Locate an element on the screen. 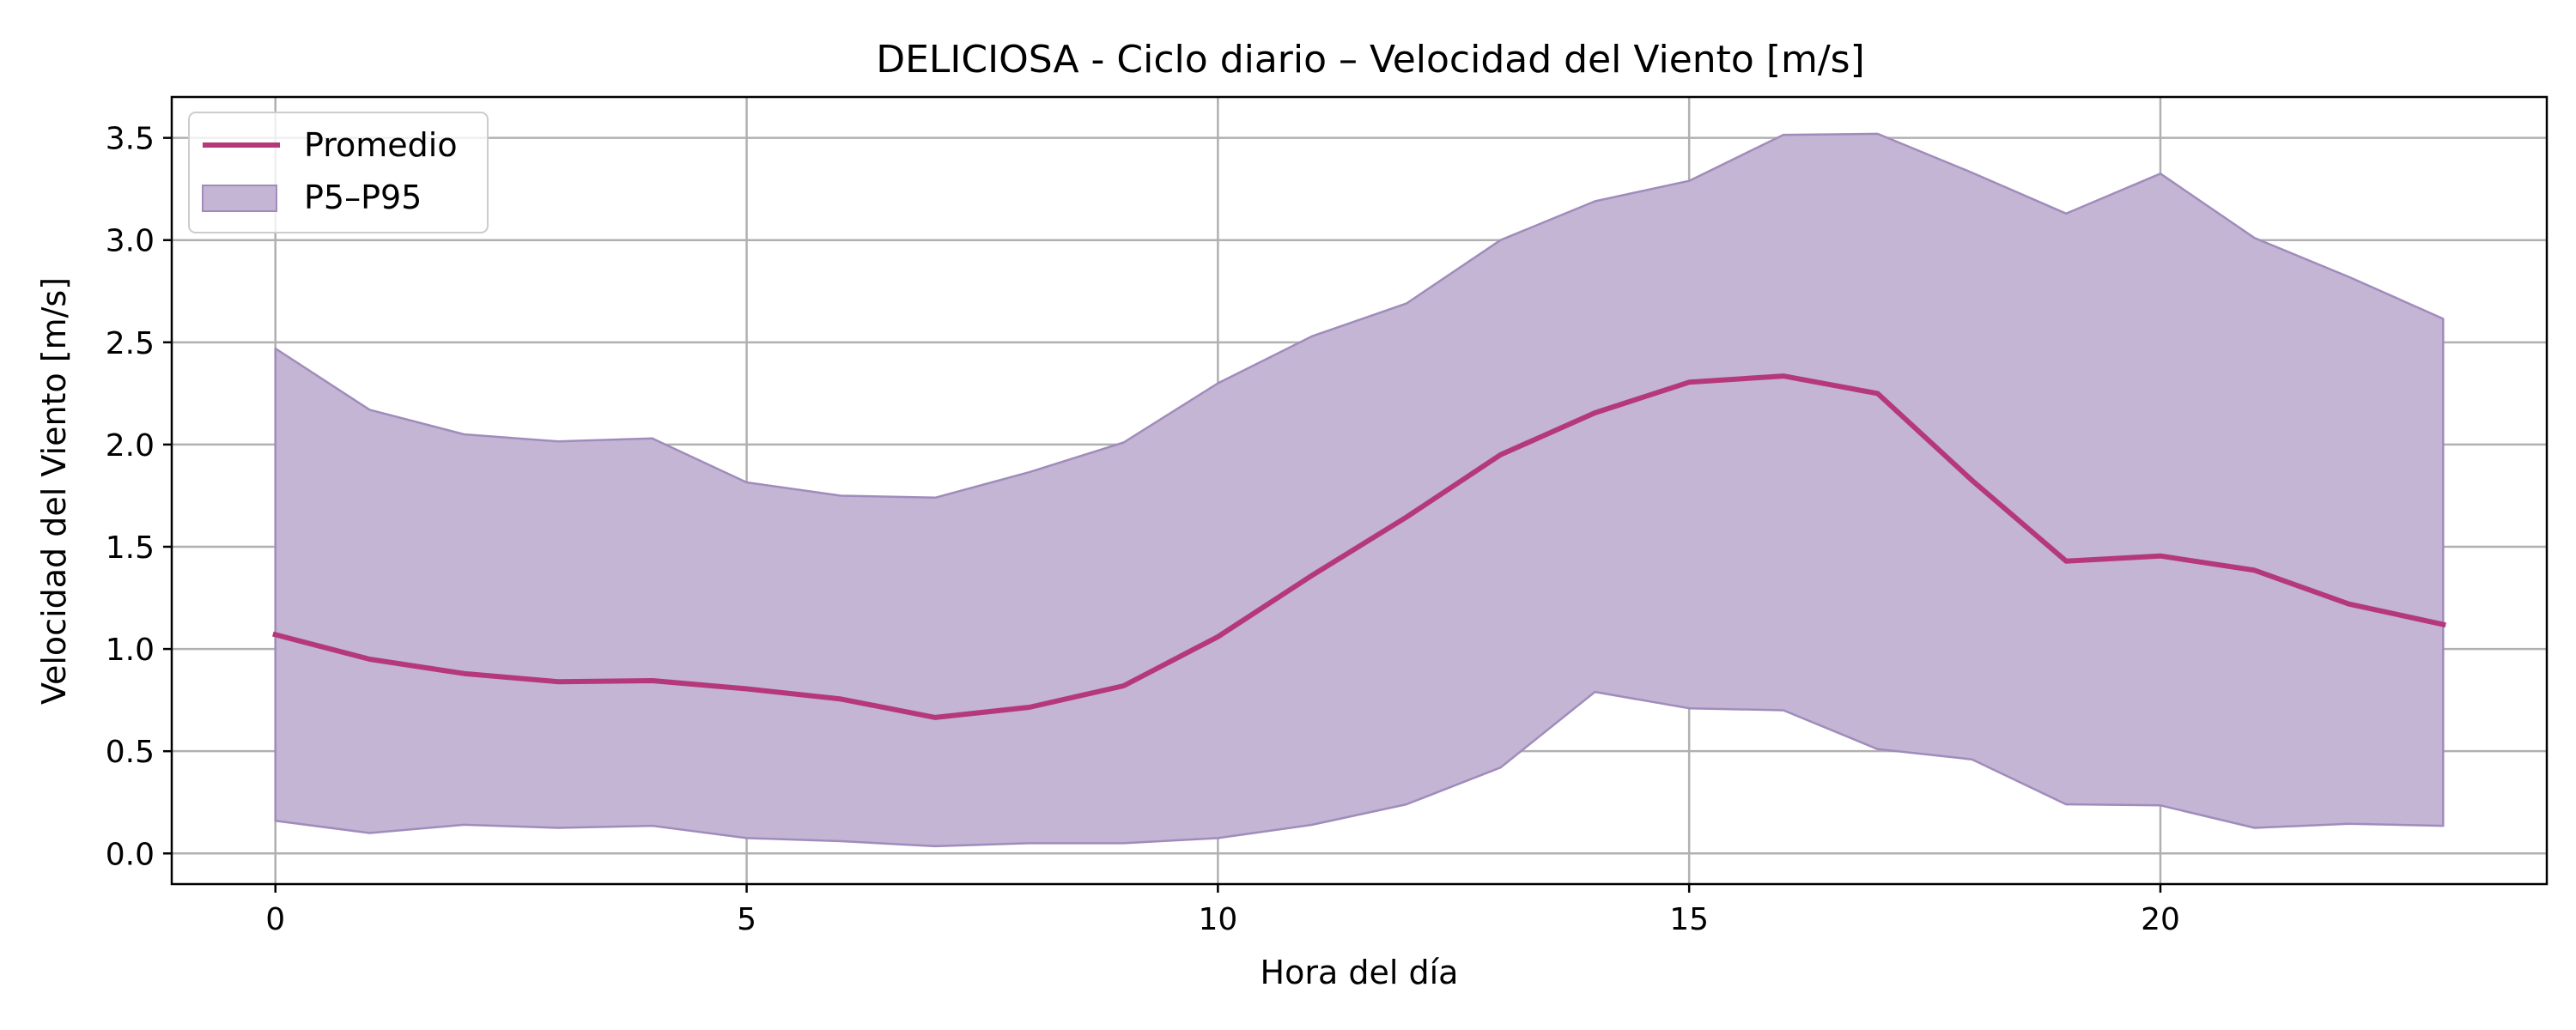 The image size is (2576, 1030). x-tick-label: 10 is located at coordinates (1217, 919).